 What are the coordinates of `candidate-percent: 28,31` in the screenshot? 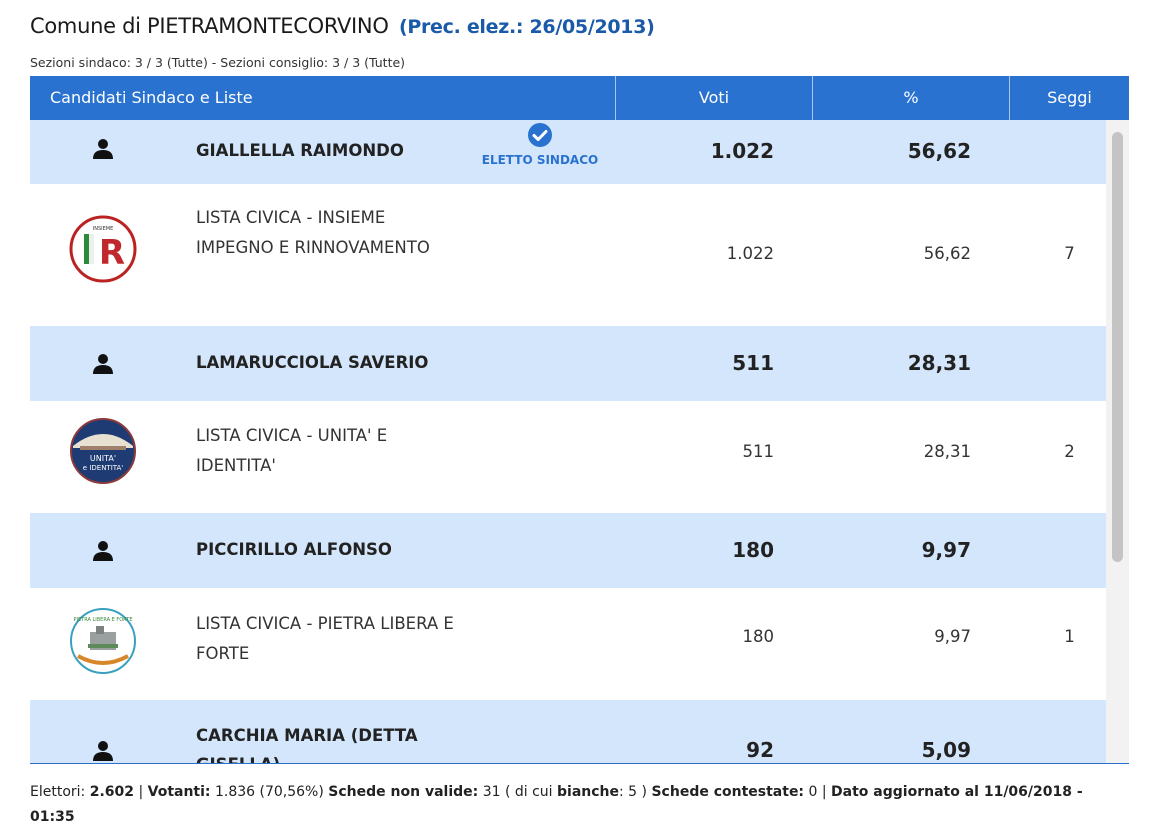 It's located at (939, 363).